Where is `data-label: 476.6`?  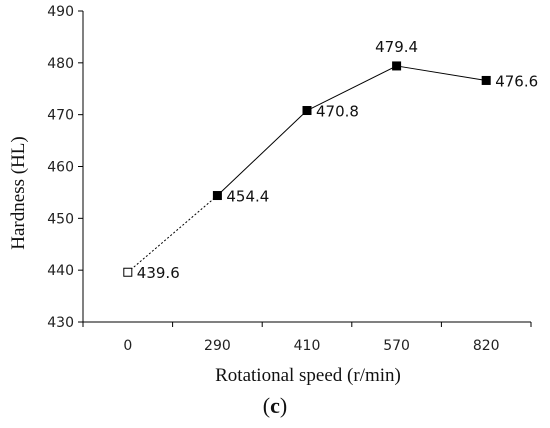 data-label: 476.6 is located at coordinates (516, 81).